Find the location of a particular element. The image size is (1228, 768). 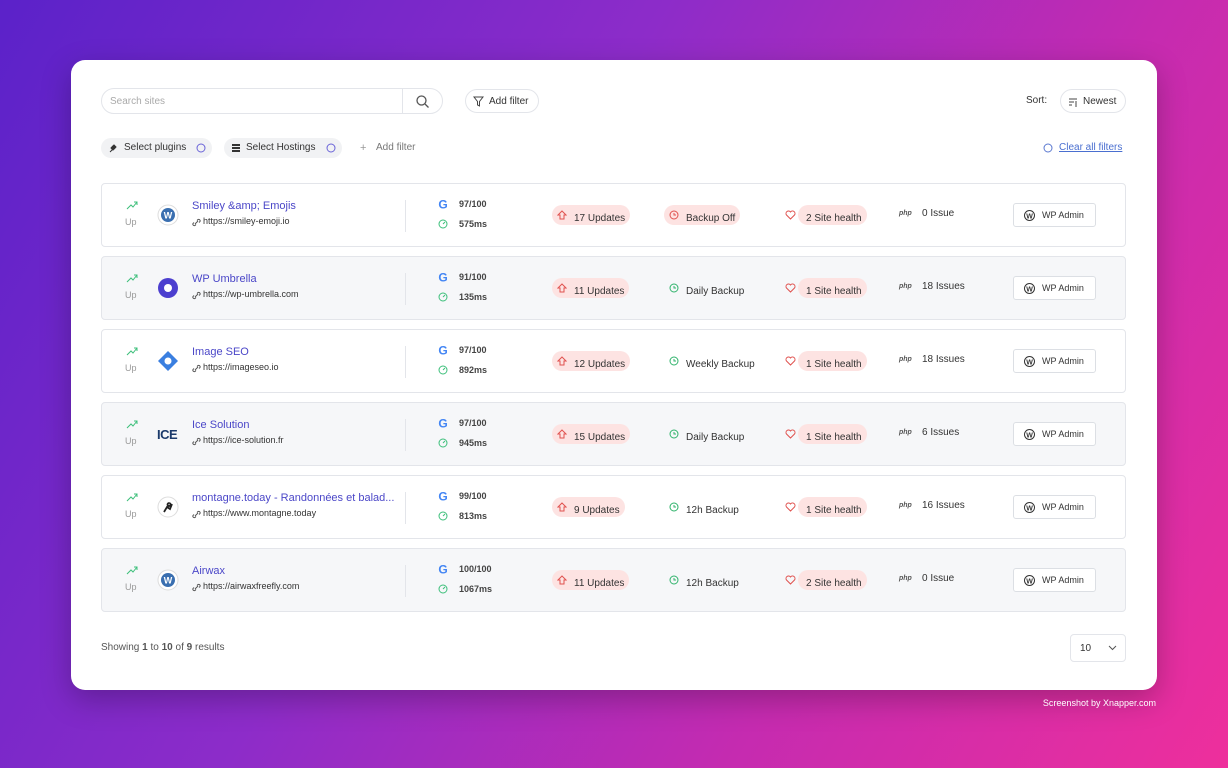

site-url: https://wp-umbrella.com is located at coordinates (251, 294).